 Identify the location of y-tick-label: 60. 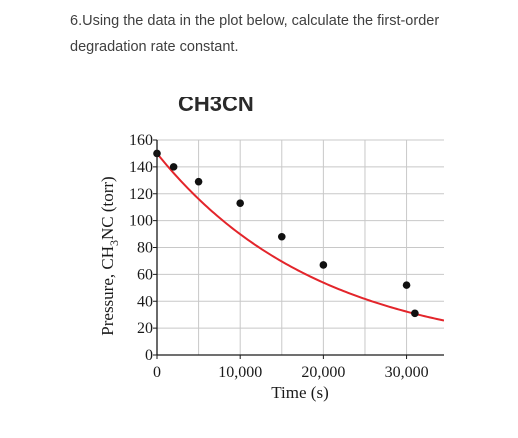
(145, 274).